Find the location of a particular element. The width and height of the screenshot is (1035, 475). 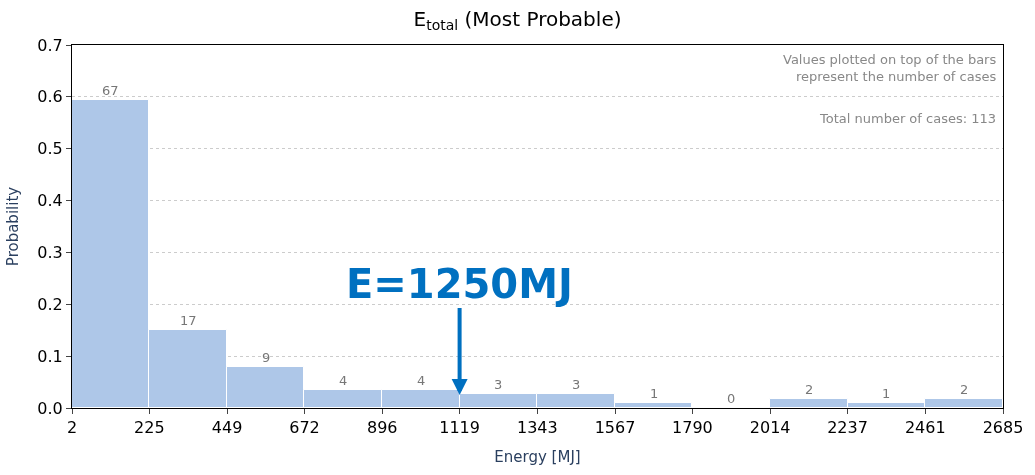

x-tick-label: 2237 is located at coordinates (847, 428).